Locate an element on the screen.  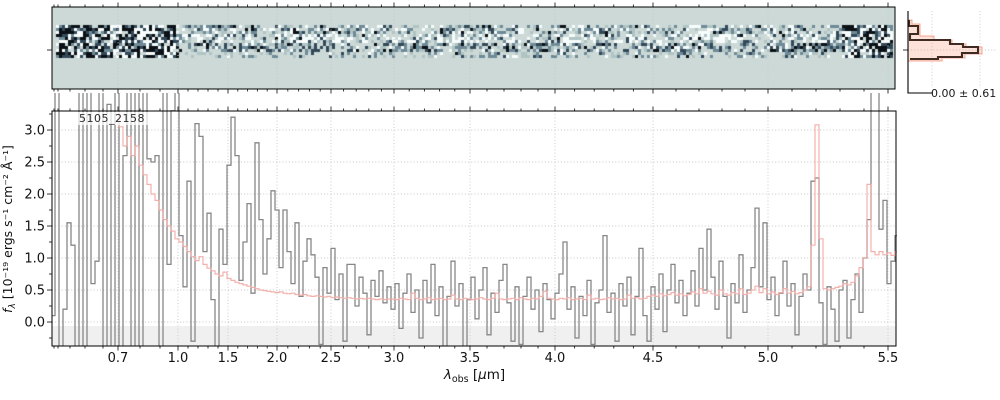
negative-band is located at coordinates (474, 336).